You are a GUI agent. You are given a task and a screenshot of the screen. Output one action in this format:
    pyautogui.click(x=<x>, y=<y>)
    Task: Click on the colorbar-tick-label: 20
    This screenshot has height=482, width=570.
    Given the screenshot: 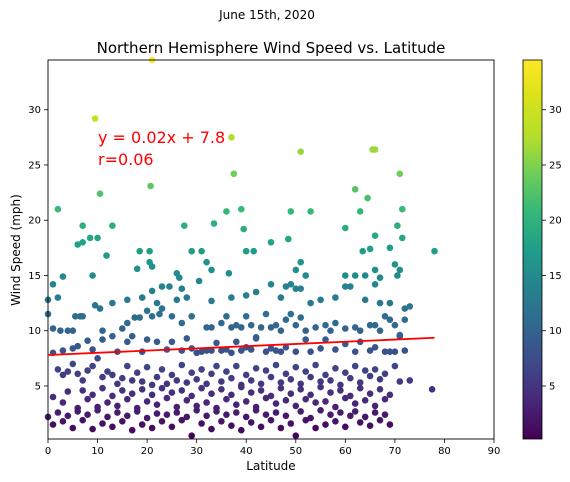 What is the action you would take?
    pyautogui.click(x=555, y=221)
    